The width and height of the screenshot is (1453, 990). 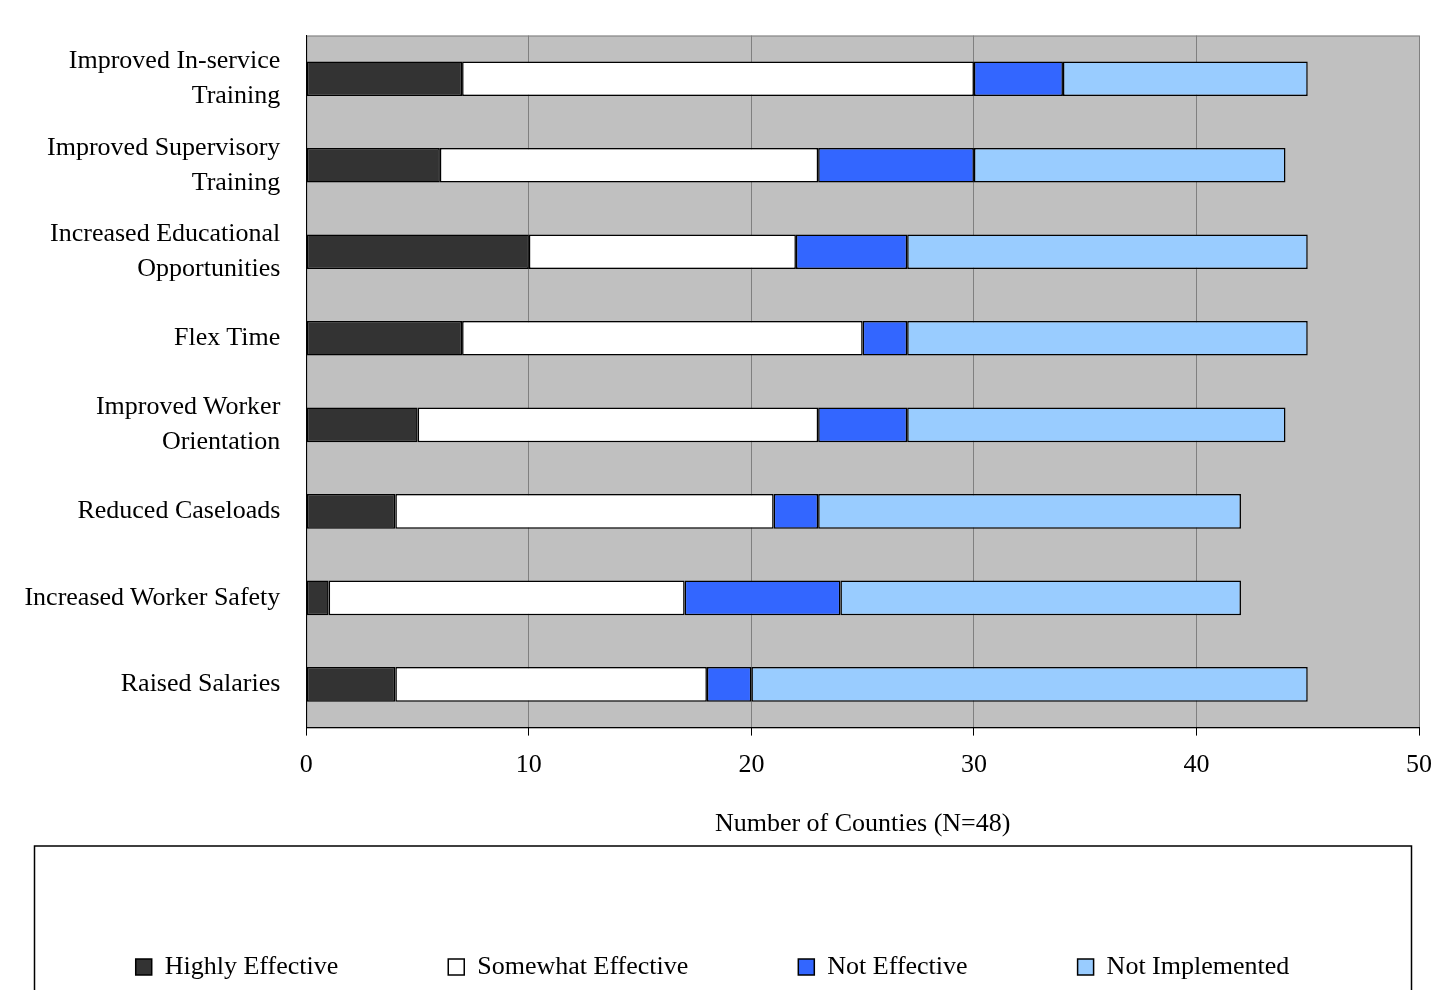 I want to click on y-tick-label: Improved Worker Orientation, so click(x=188, y=423).